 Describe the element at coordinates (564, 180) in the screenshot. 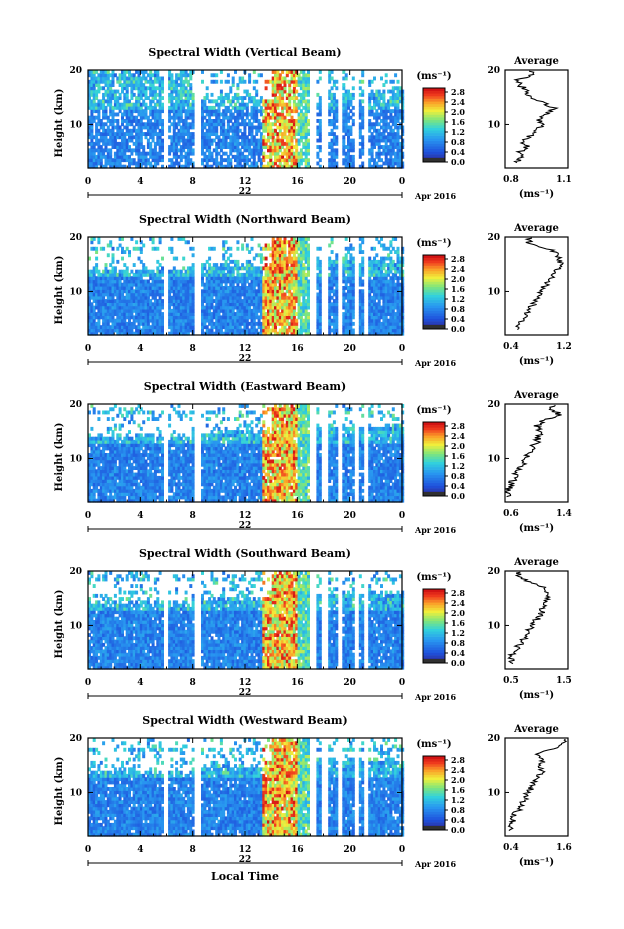

I see `average-x-tick-label: 1.1` at that location.